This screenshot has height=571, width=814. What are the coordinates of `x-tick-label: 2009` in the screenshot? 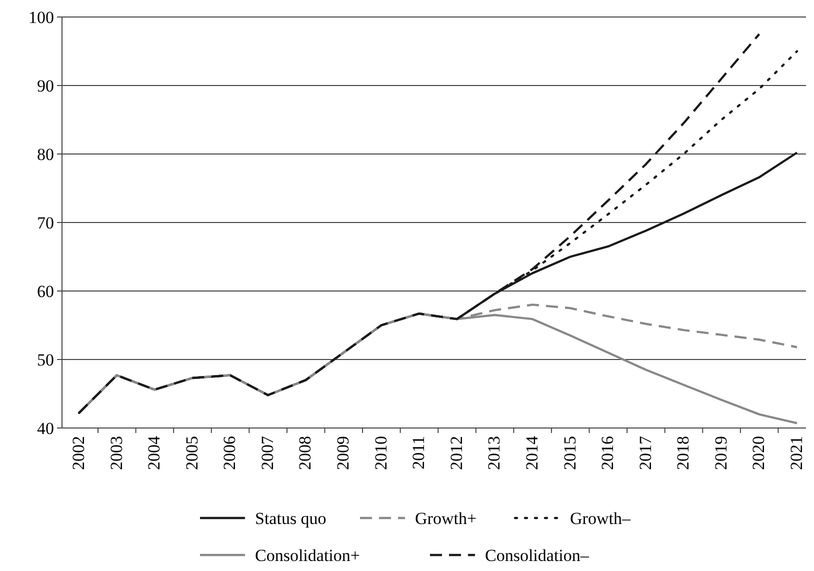 It's located at (343, 453).